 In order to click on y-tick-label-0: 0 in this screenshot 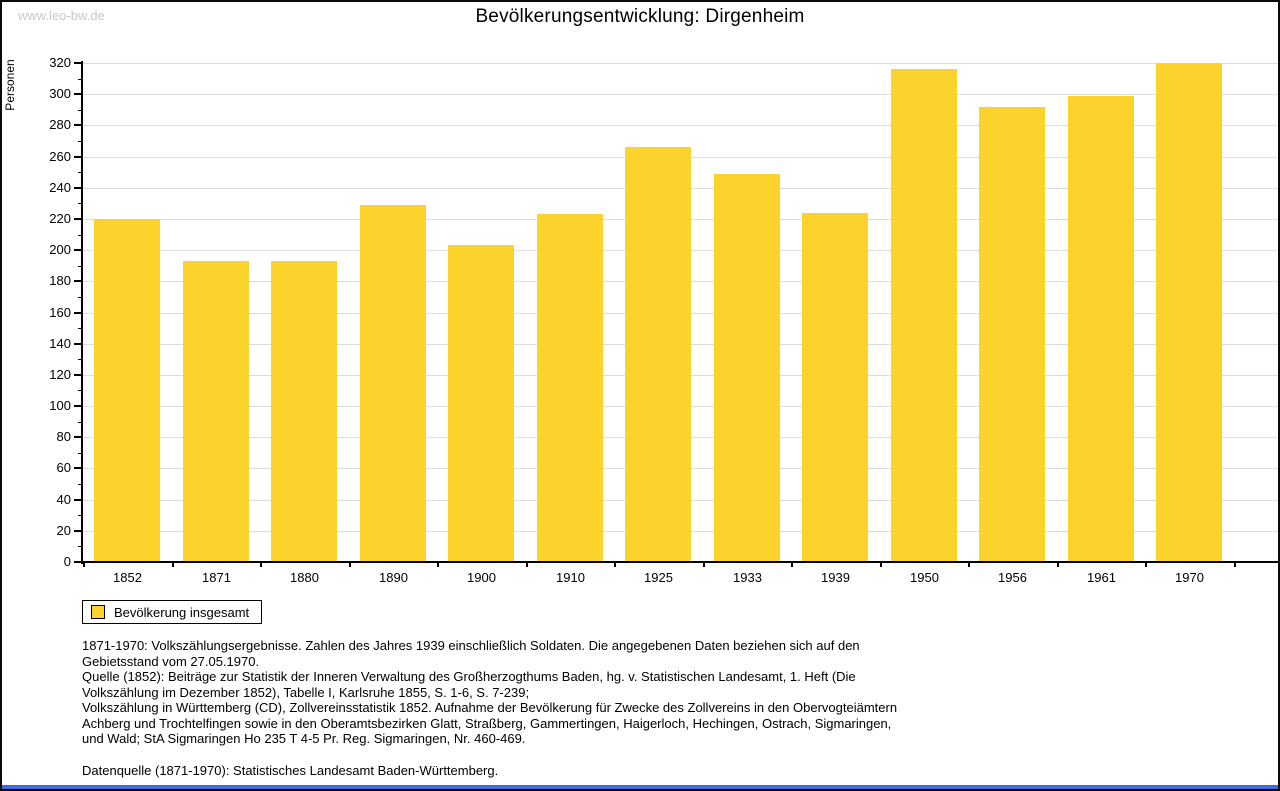, I will do `click(67, 561)`.